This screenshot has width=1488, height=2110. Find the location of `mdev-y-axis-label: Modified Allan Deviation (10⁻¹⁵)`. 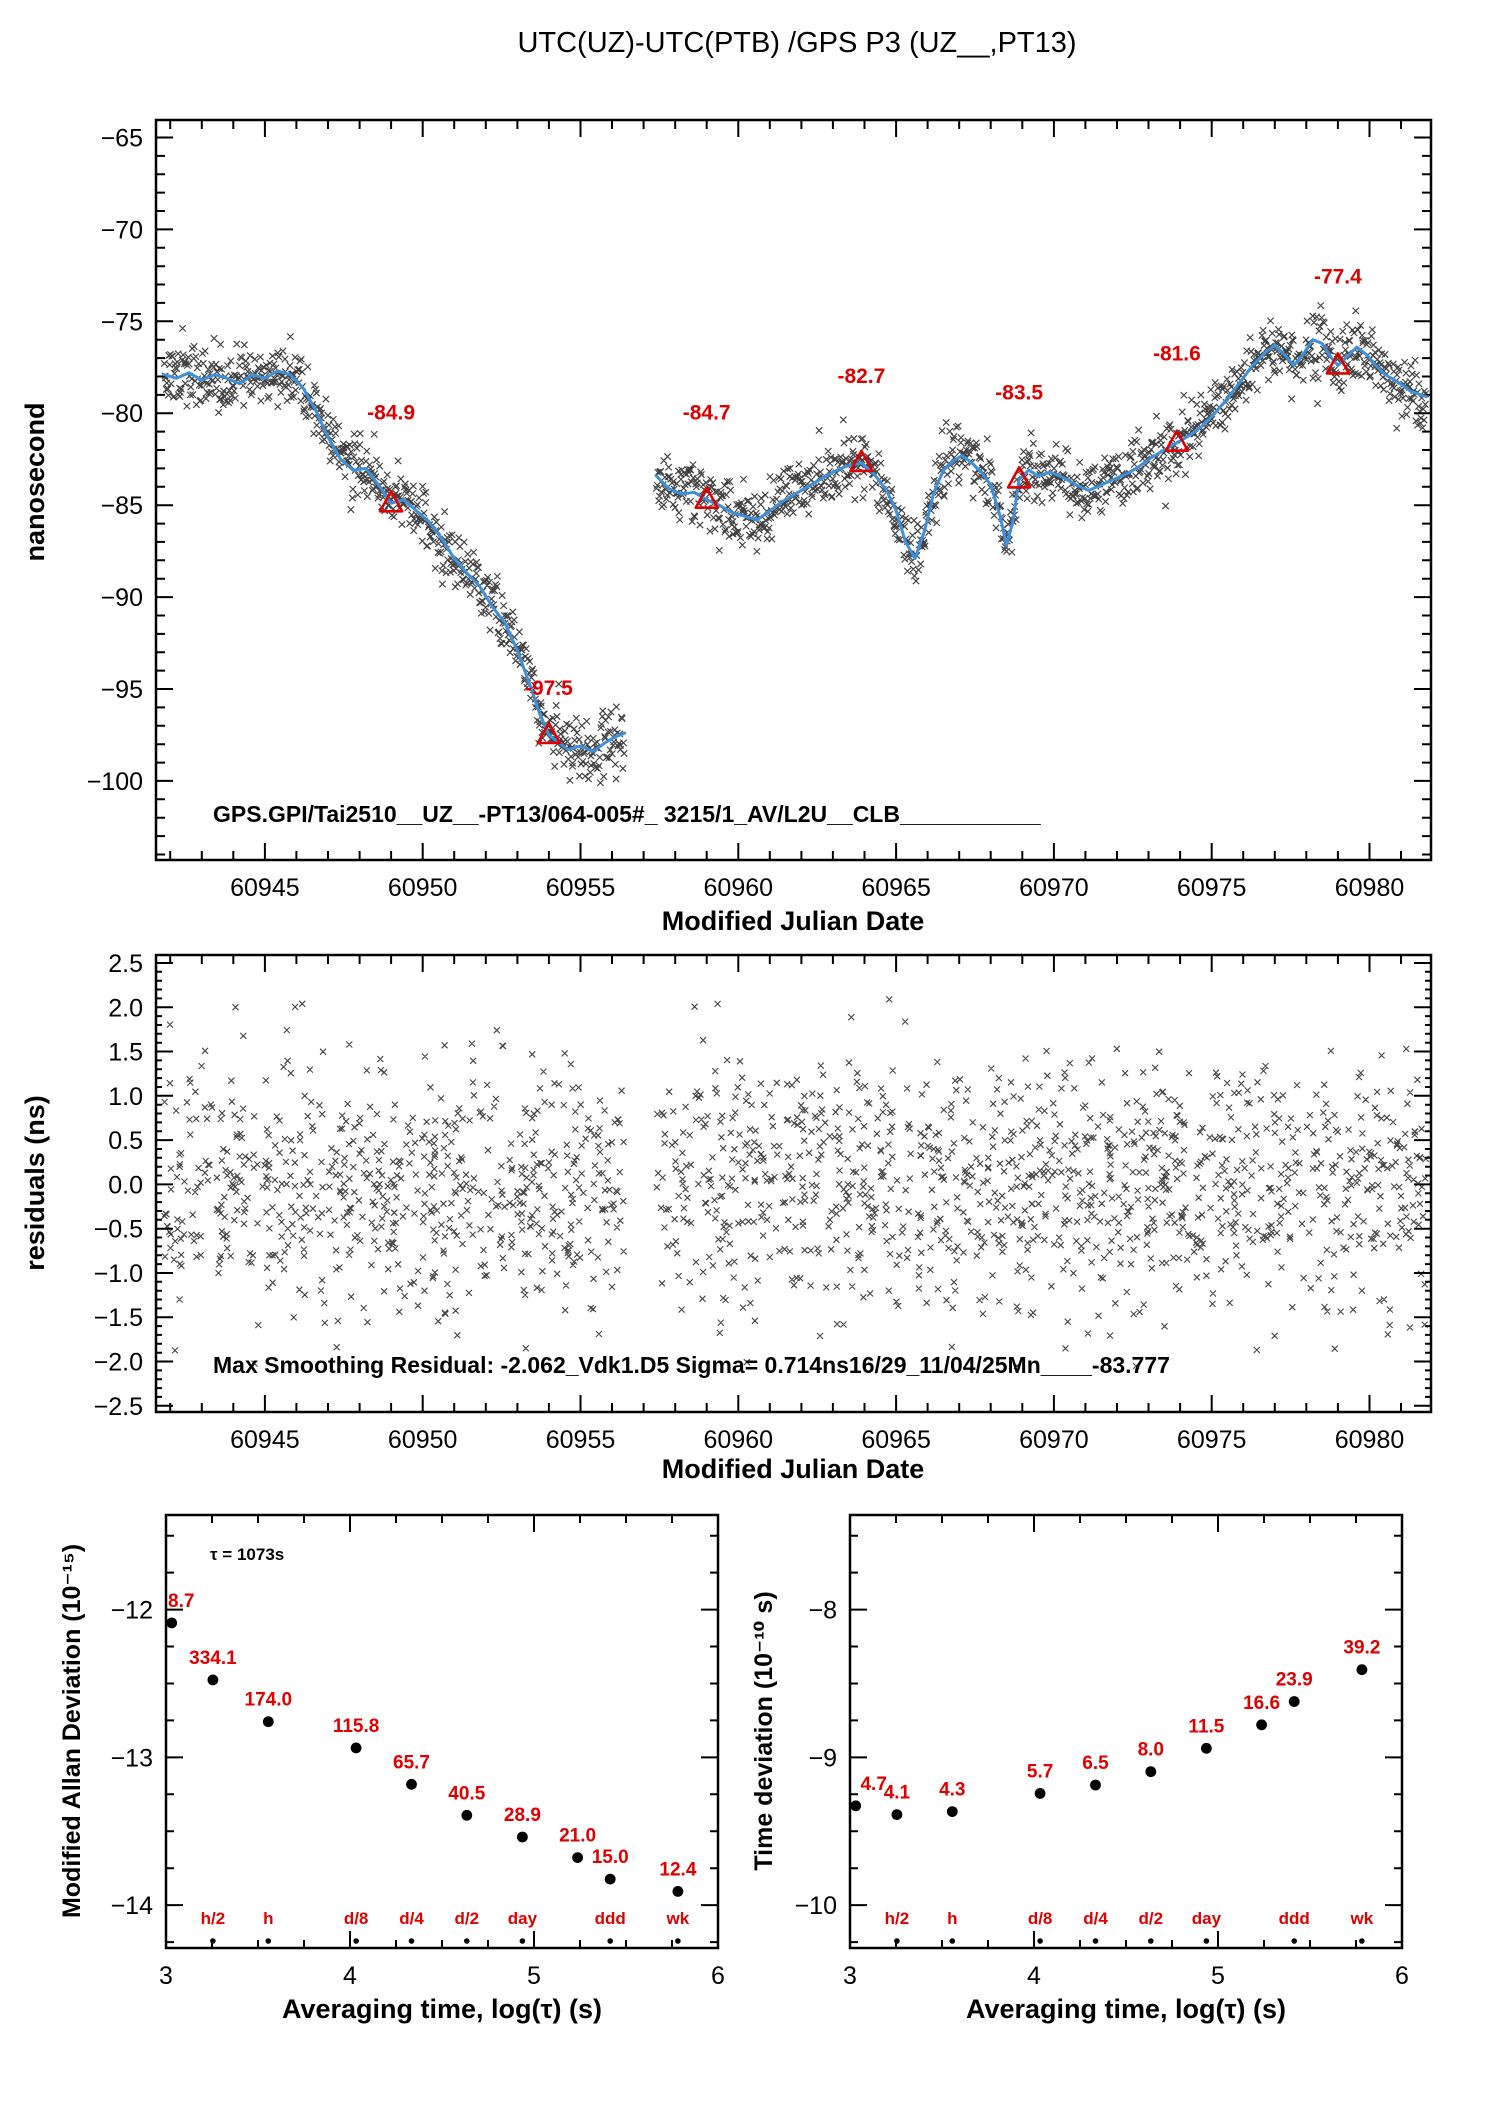

mdev-y-axis-label: Modified Allan Deviation (10⁻¹⁵) is located at coordinates (72, 1731).